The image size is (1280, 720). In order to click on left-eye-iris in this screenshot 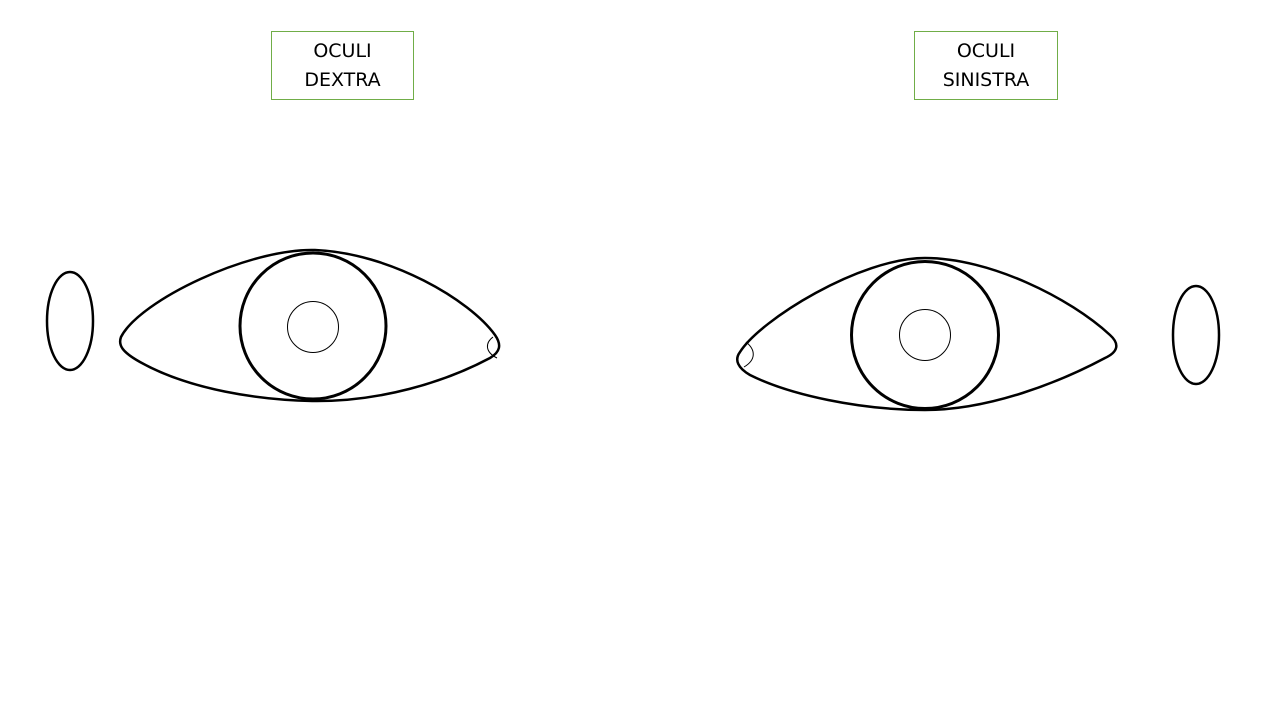, I will do `click(925, 335)`.